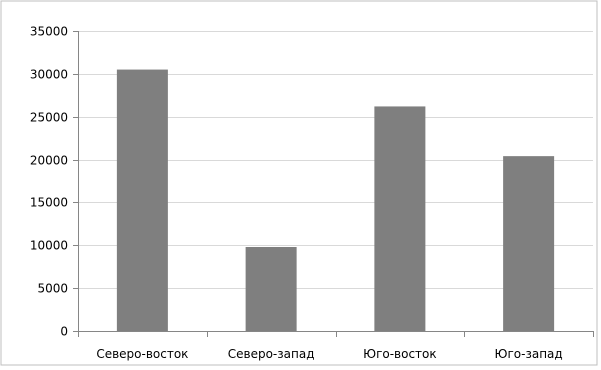 This screenshot has height=370, width=601. What do you see at coordinates (49, 246) in the screenshot?
I see `y-tick-label: 10000` at bounding box center [49, 246].